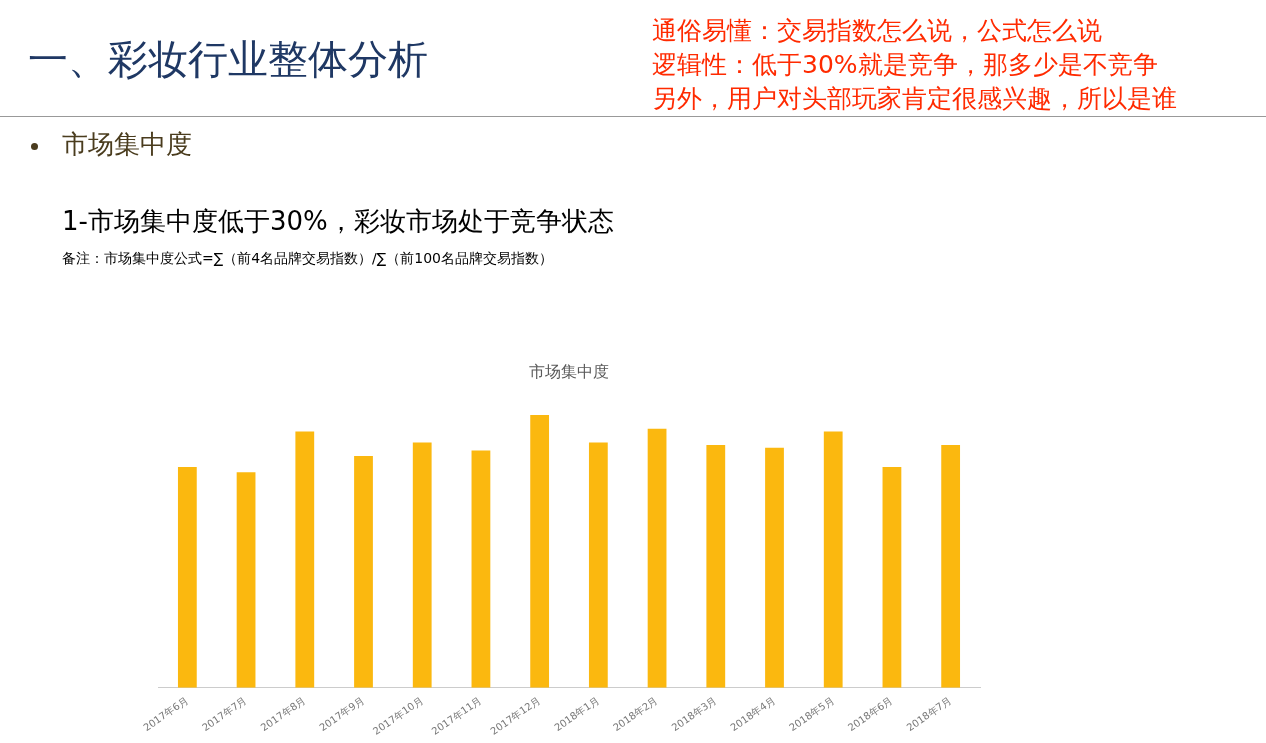 The width and height of the screenshot is (1266, 743). What do you see at coordinates (905, 65) in the screenshot?
I see `text: 逻辑性：低于30%就是竞争，那多少是不竞争` at bounding box center [905, 65].